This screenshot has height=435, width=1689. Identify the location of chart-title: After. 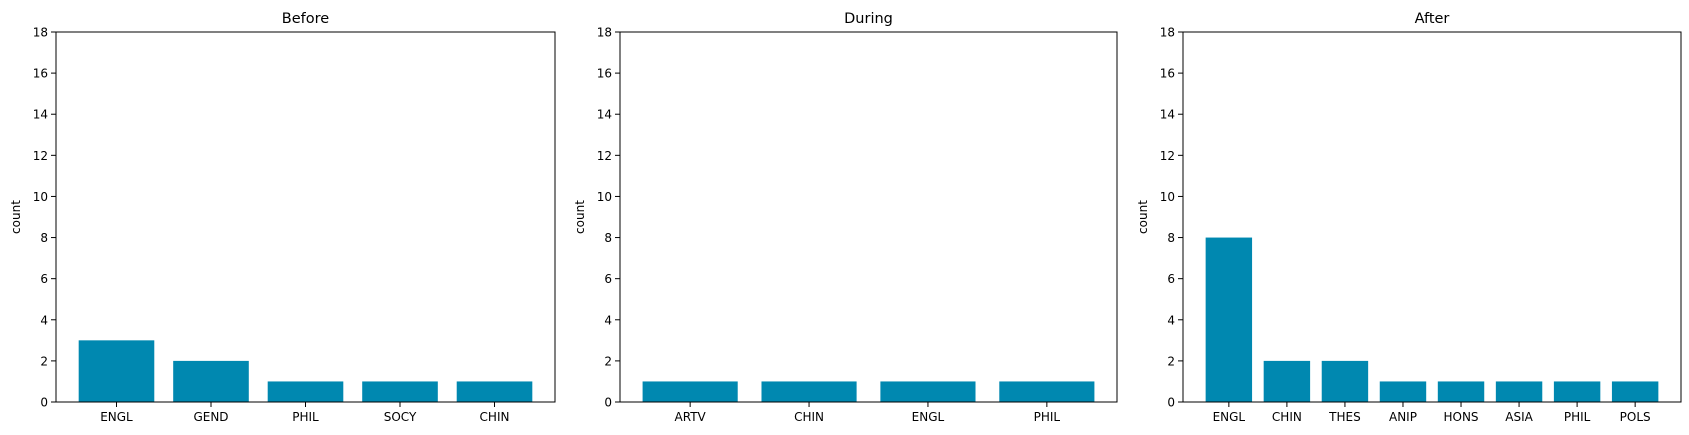
(1432, 19).